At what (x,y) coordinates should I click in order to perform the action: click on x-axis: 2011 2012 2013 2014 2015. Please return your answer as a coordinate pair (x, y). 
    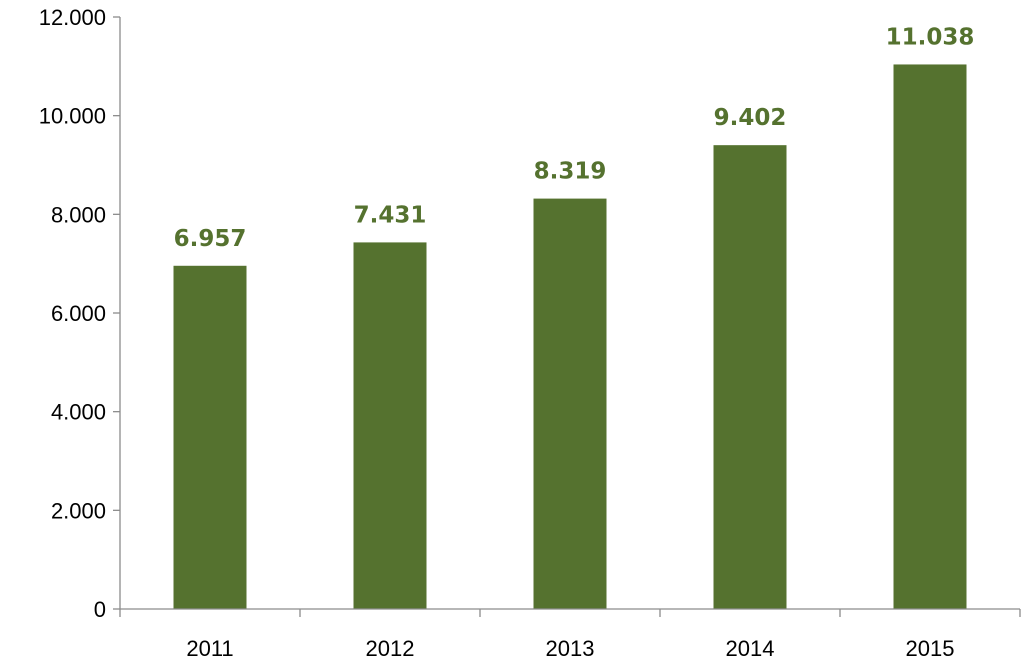
    Looking at the image, I should click on (570, 635).